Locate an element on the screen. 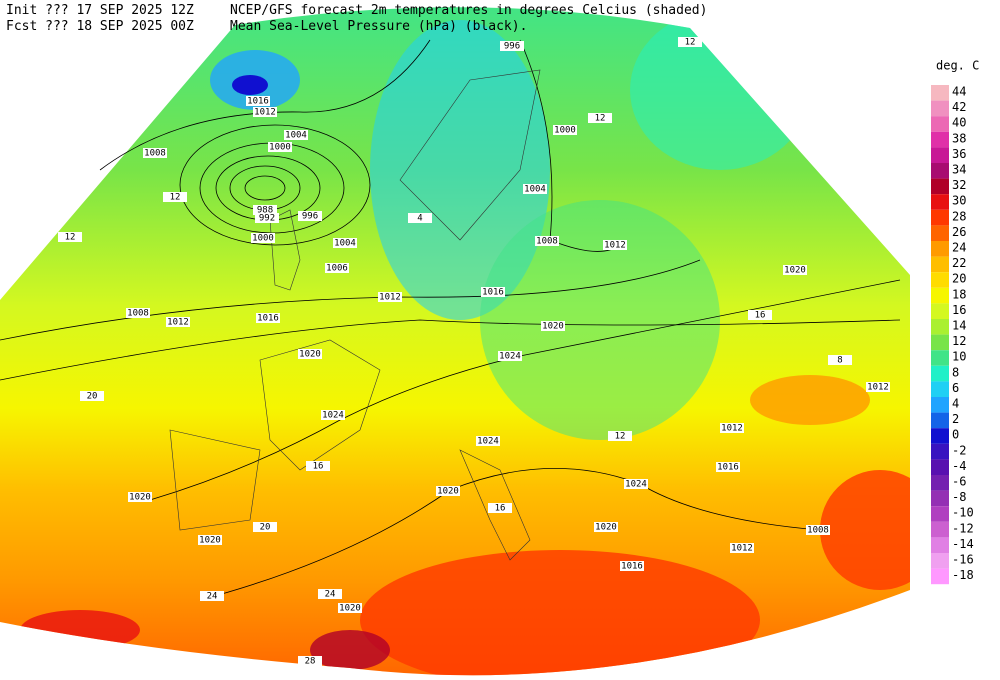 The image size is (1000, 680). legend-label: 28 is located at coordinates (959, 216).